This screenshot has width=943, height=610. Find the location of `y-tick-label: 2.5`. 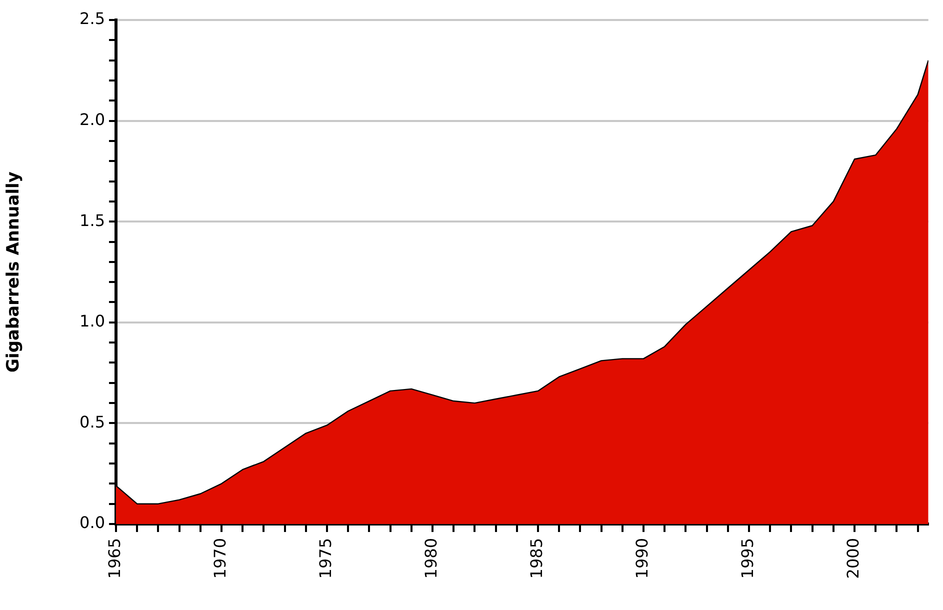

y-tick-label: 2.5 is located at coordinates (92, 18).